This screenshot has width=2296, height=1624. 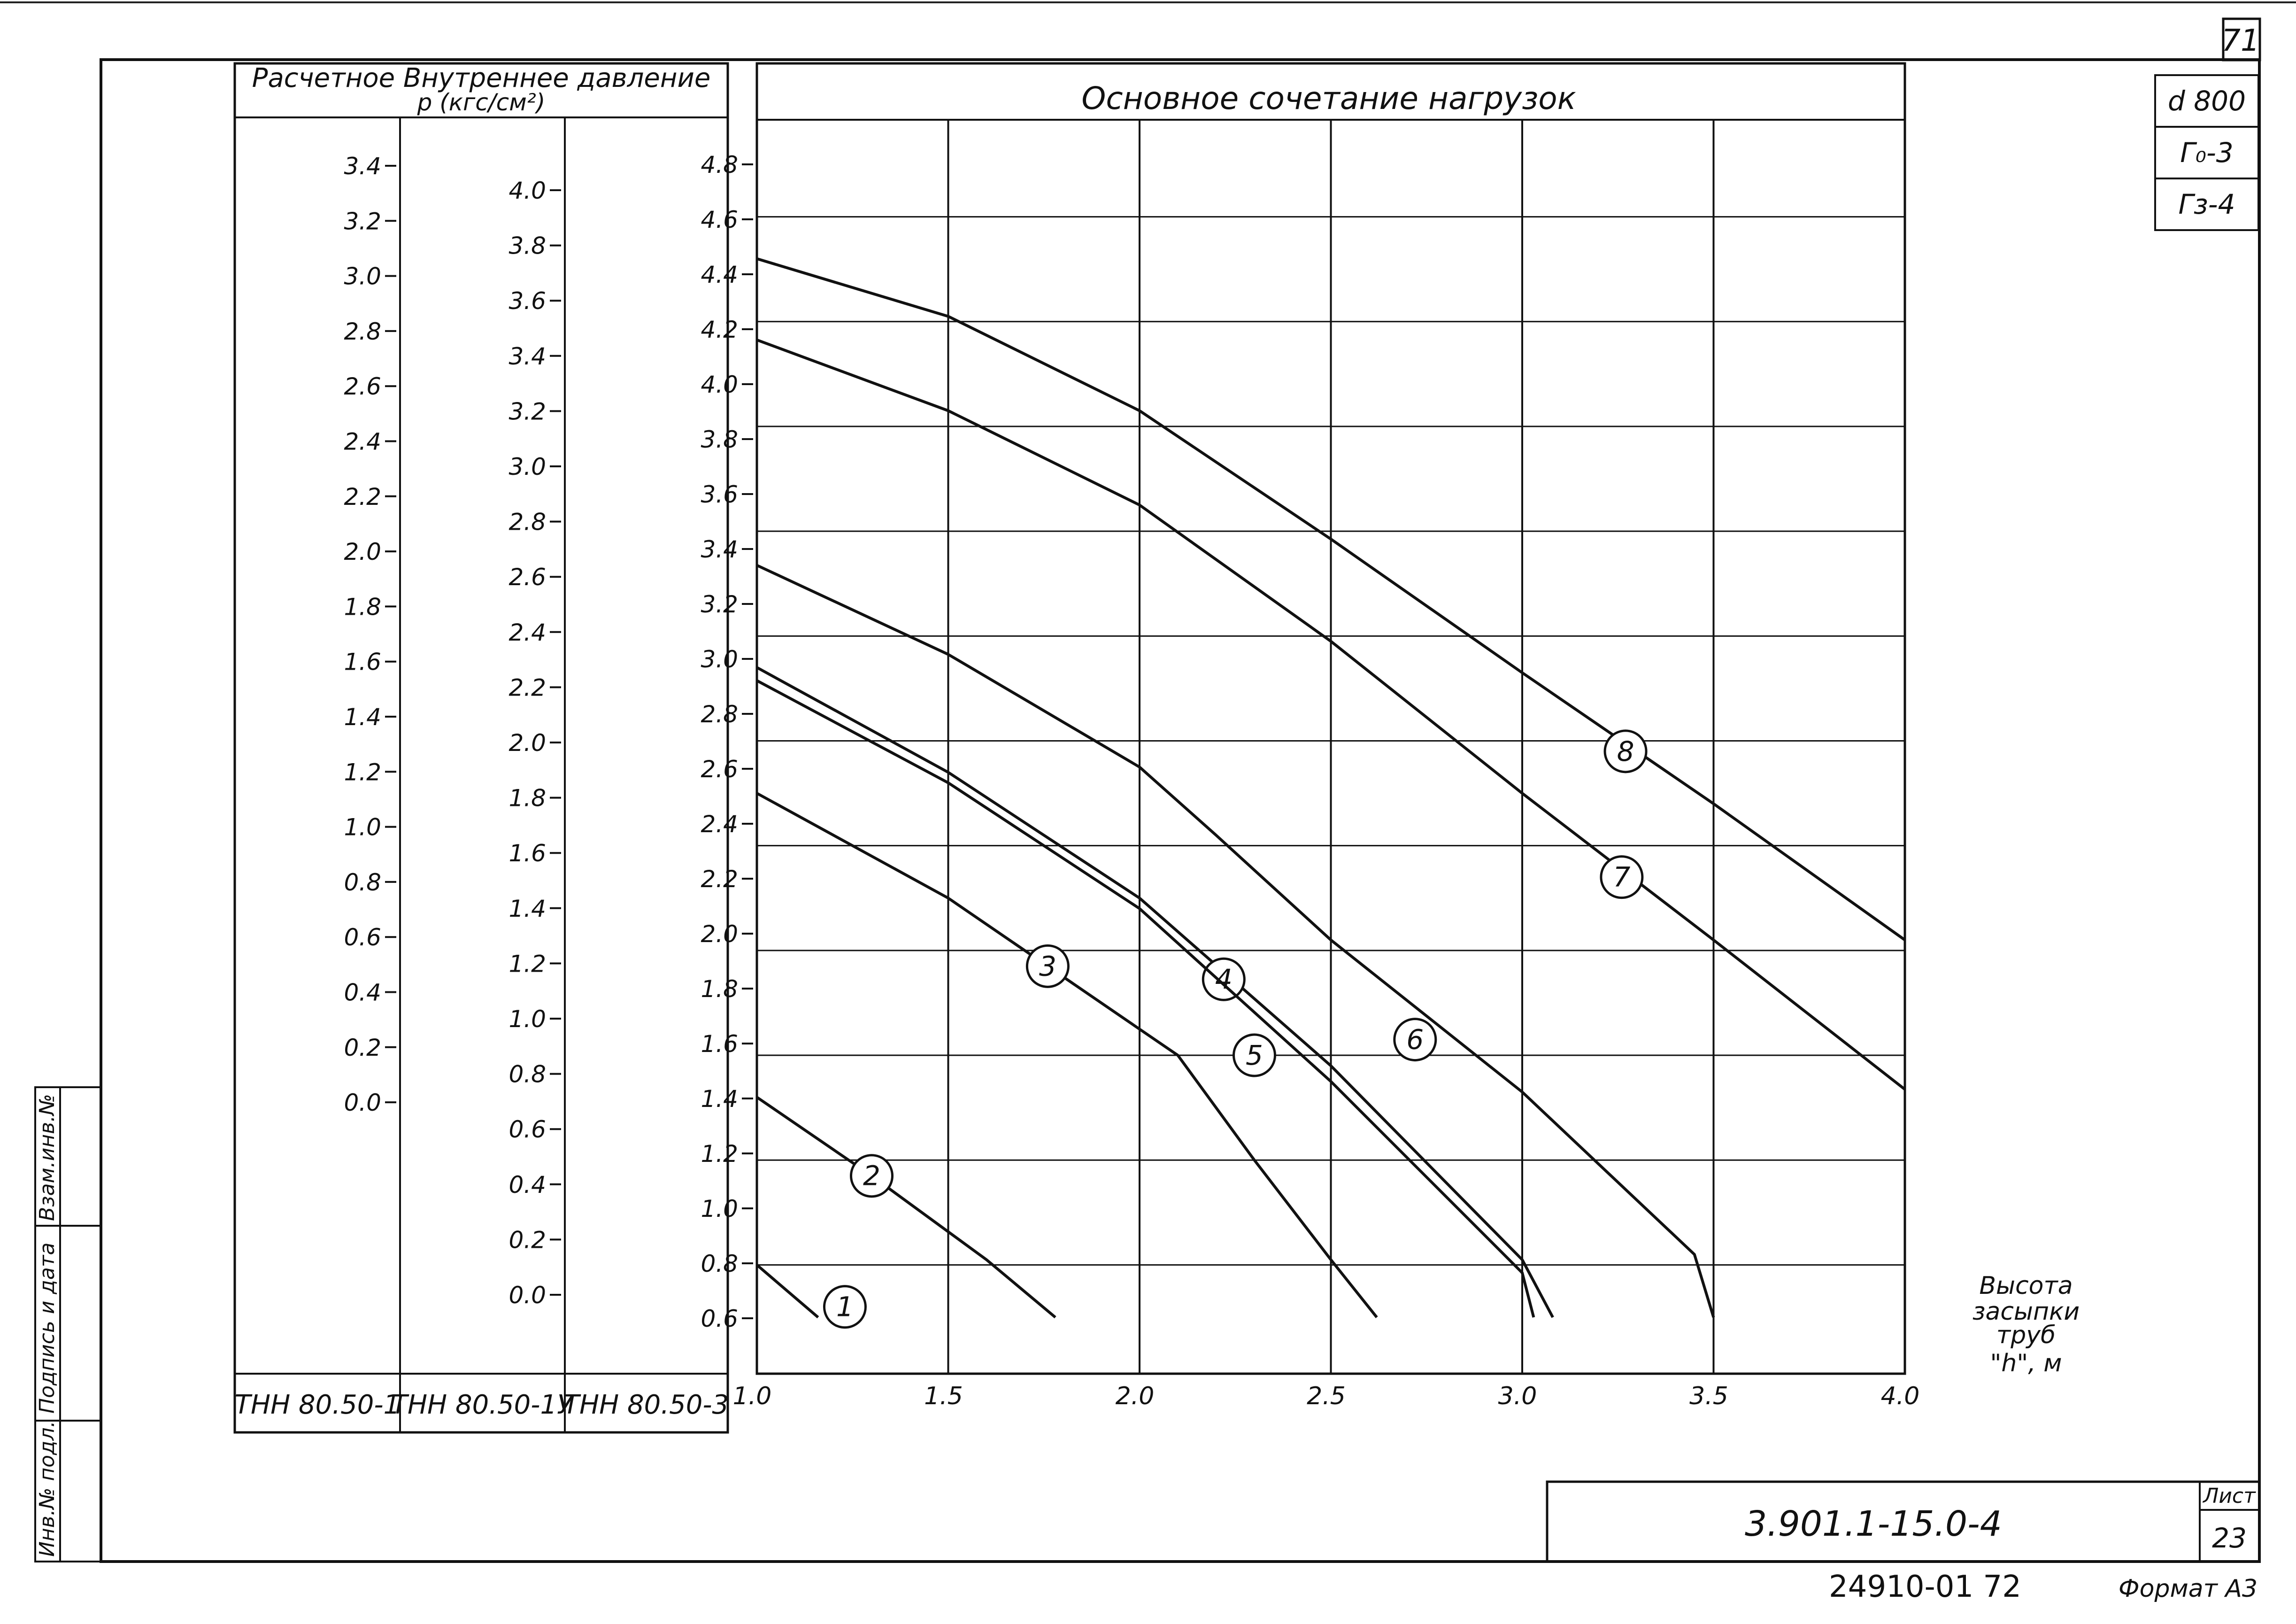 I want to click on pressure-tick-label: 4.4, so click(x=719, y=274).